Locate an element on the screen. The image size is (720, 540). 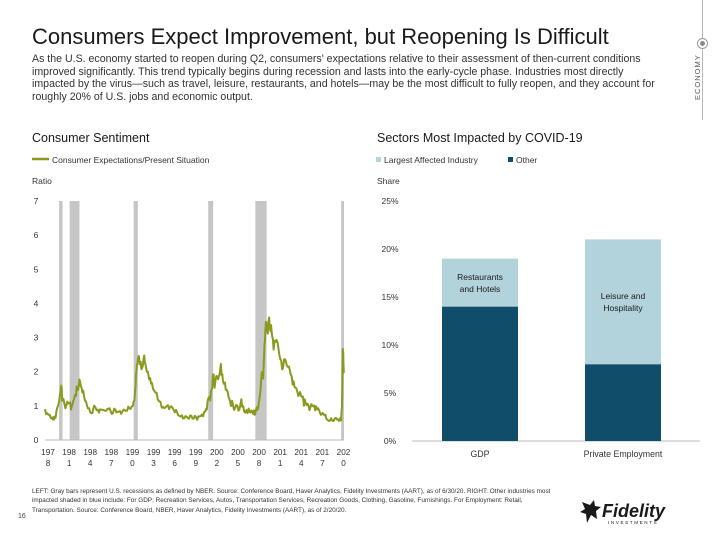
left-y-tick-label: 6 is located at coordinates (36, 235).